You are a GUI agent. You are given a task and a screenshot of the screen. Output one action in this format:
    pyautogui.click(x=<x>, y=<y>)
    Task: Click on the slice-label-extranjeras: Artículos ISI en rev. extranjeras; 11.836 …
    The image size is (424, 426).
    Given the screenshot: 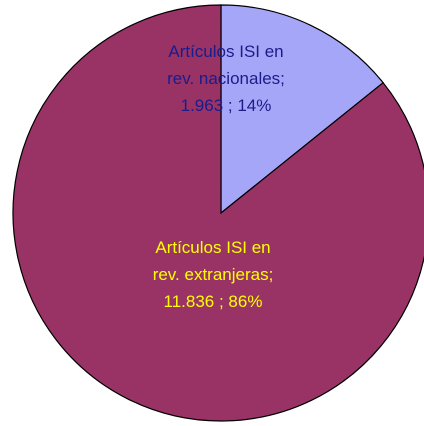 What is the action you would take?
    pyautogui.click(x=213, y=274)
    